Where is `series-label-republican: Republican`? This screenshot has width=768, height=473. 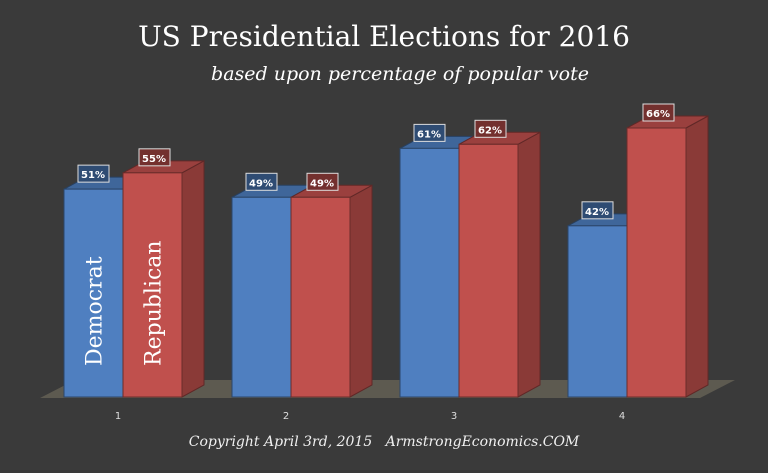
series-label-republican: Republican is located at coordinates (154, 303).